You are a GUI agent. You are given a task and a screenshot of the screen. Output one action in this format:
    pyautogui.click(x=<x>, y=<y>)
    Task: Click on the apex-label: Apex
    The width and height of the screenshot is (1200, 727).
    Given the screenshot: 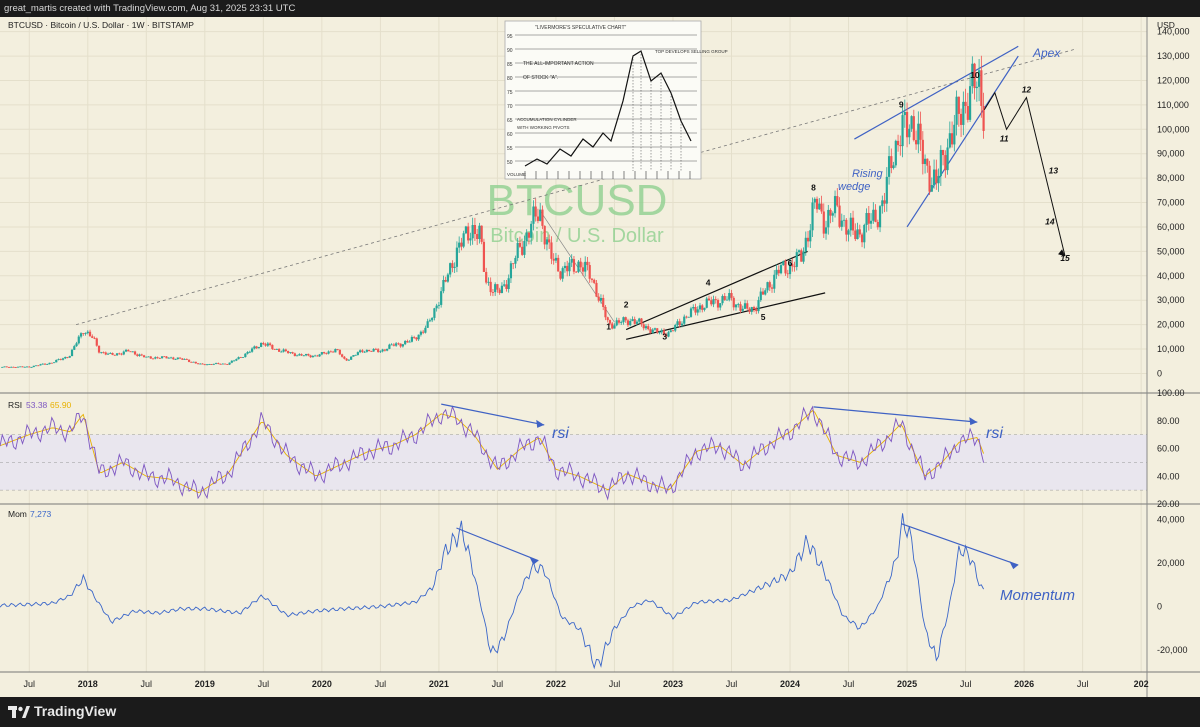 What is the action you would take?
    pyautogui.click(x=1046, y=53)
    